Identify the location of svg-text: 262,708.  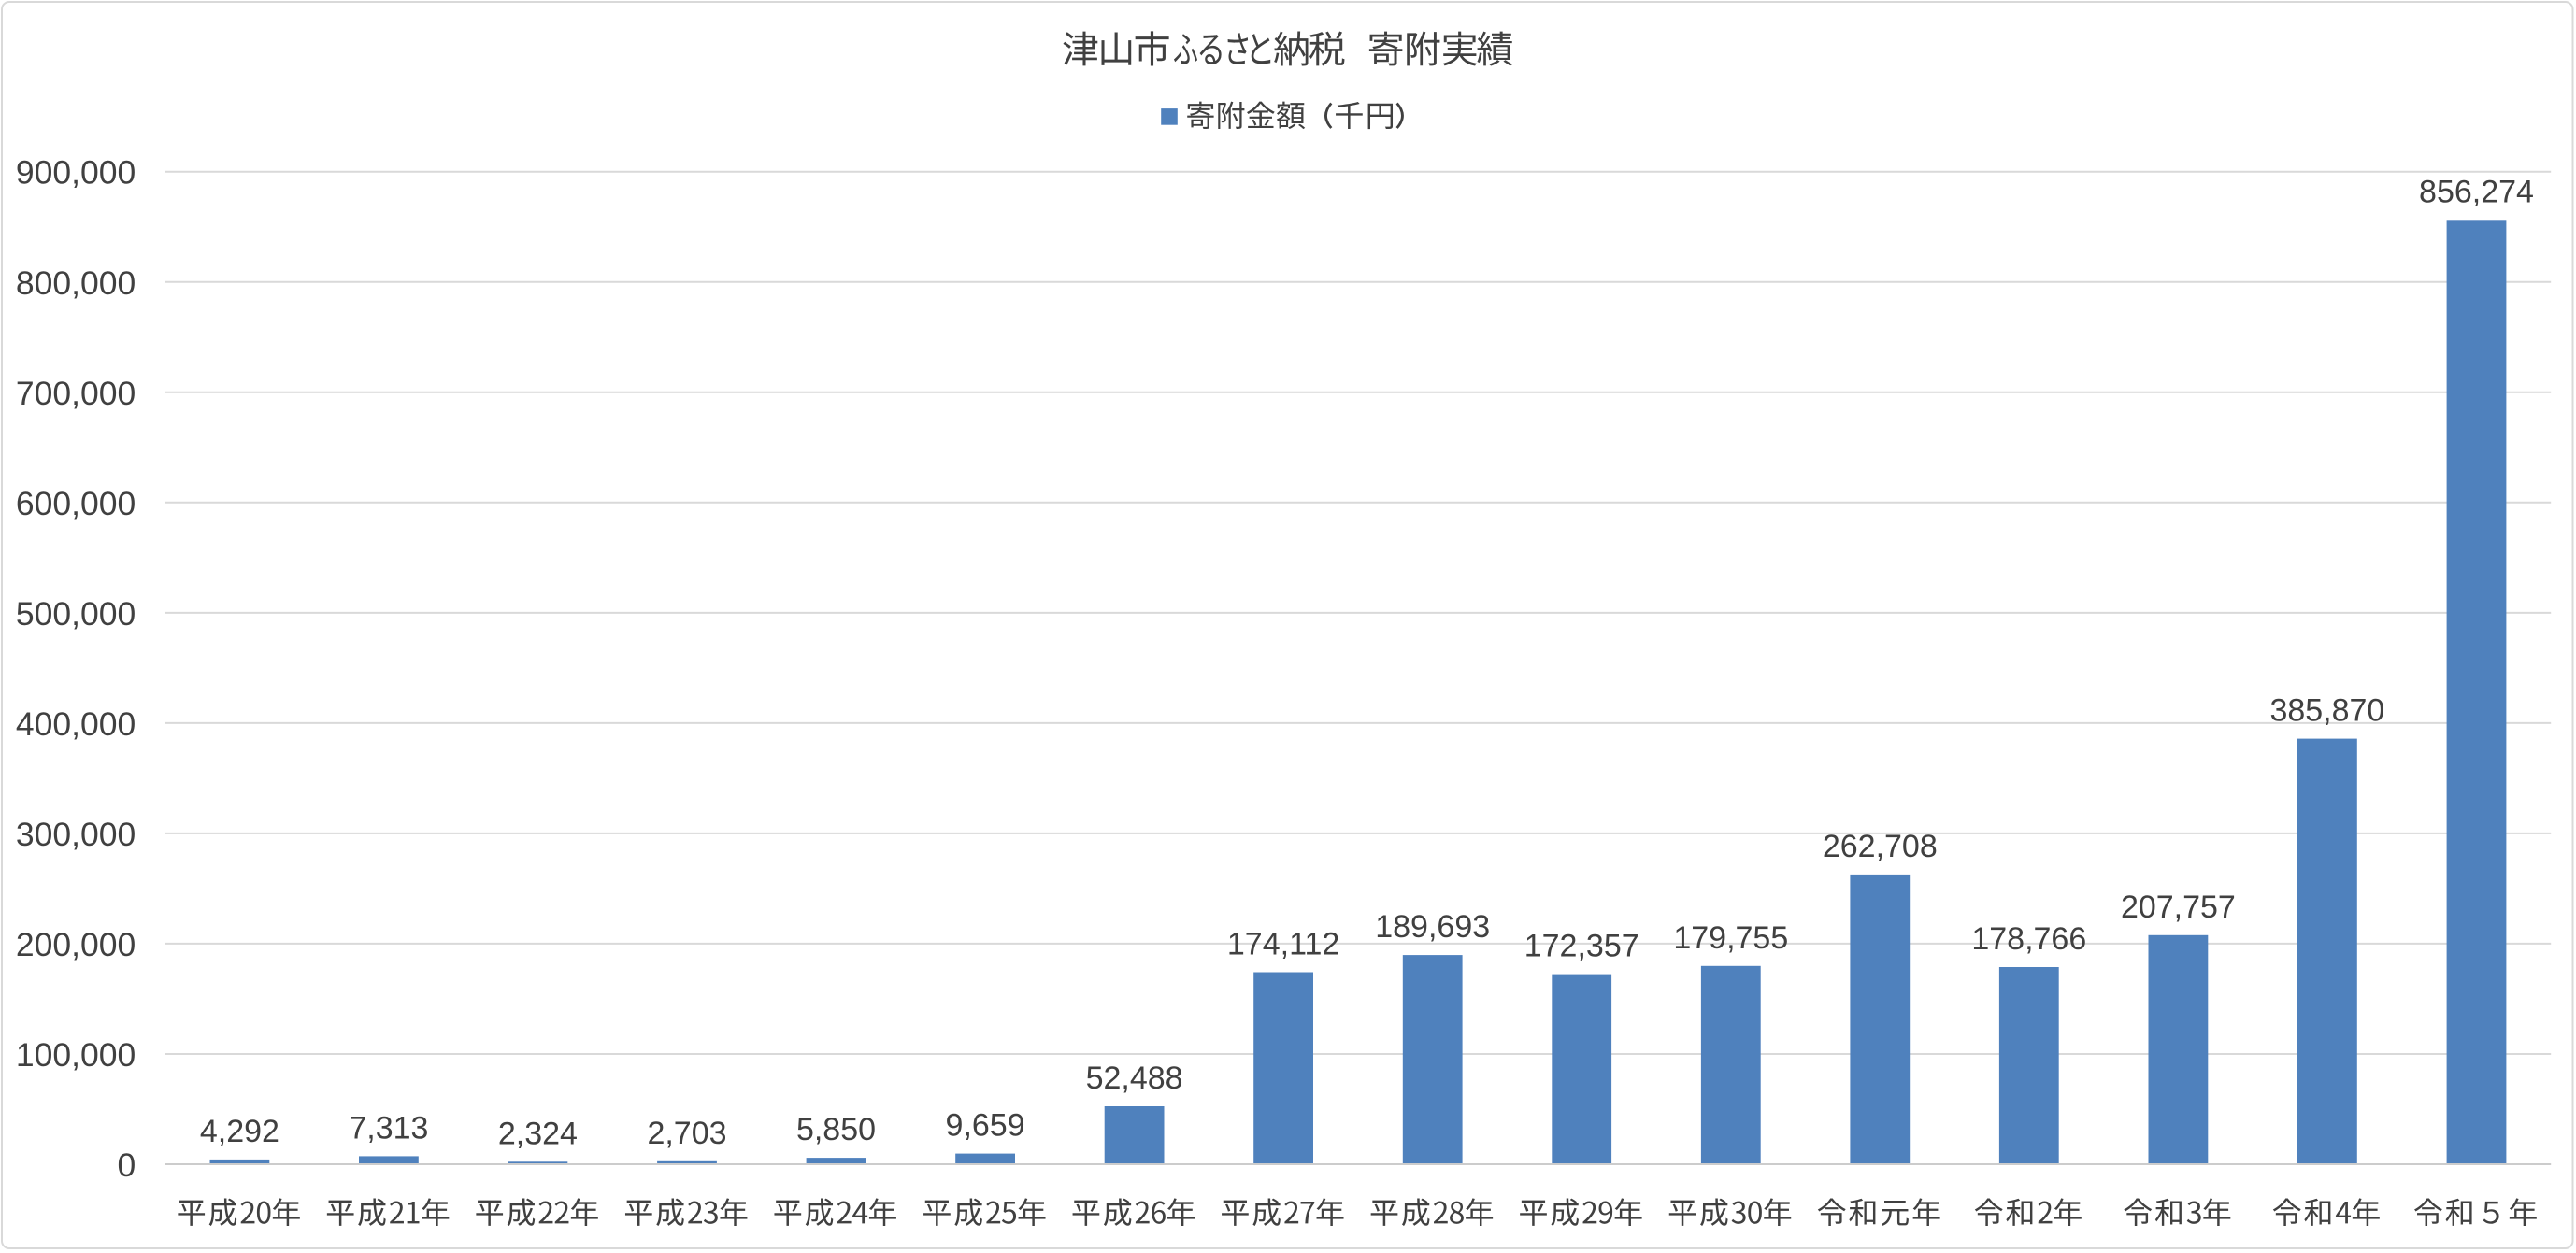
(1880, 846).